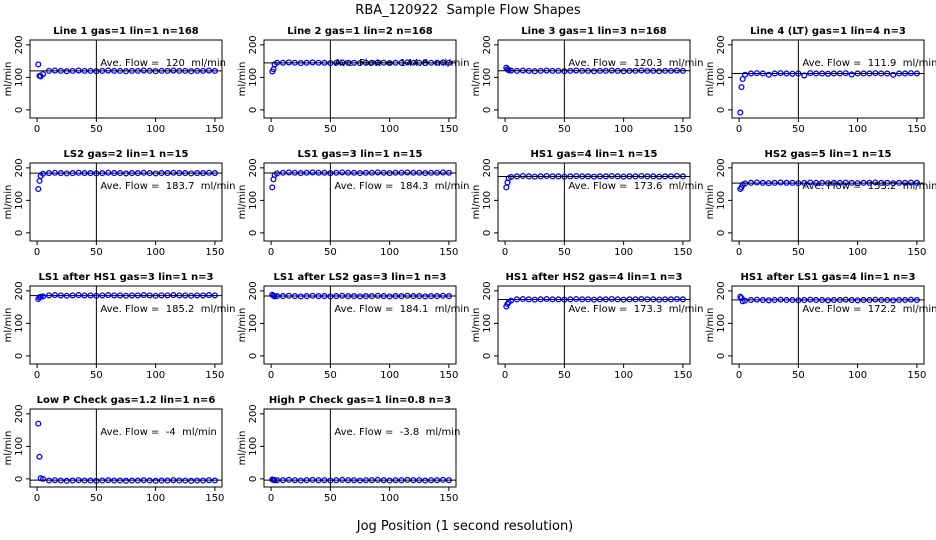 The height and width of the screenshot is (540, 936). What do you see at coordinates (468, 10) in the screenshot?
I see `figure-title: RBA_120922 Sample Flow Shapes` at bounding box center [468, 10].